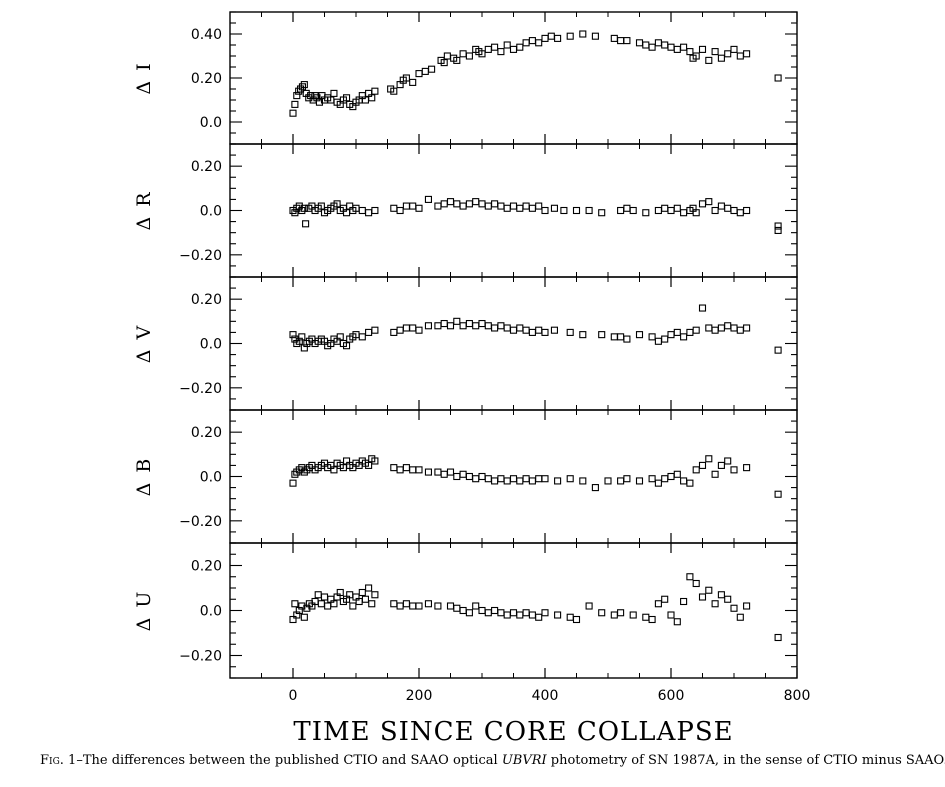 Image resolution: width=945 pixels, height=787 pixels. I want to click on x-tick-label: 800, so click(797, 696).